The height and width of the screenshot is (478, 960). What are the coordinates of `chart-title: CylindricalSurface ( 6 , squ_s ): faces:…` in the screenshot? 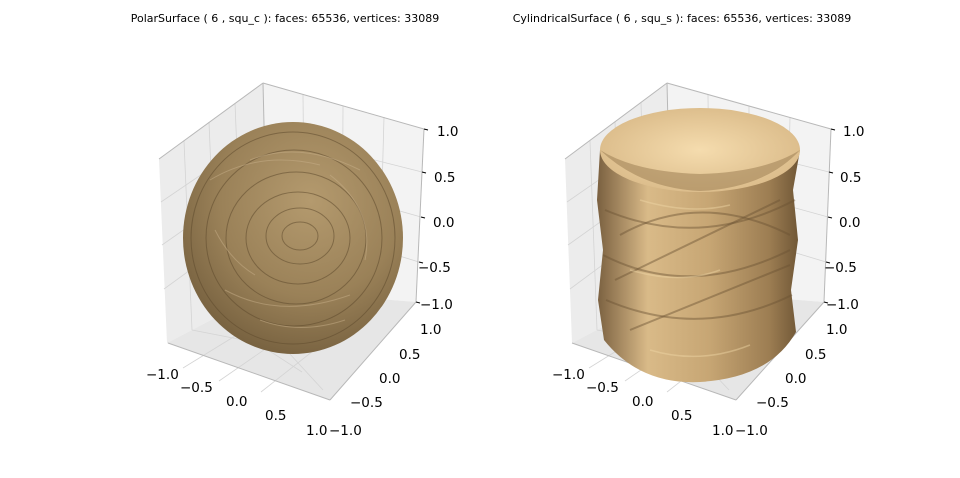 It's located at (682, 18).